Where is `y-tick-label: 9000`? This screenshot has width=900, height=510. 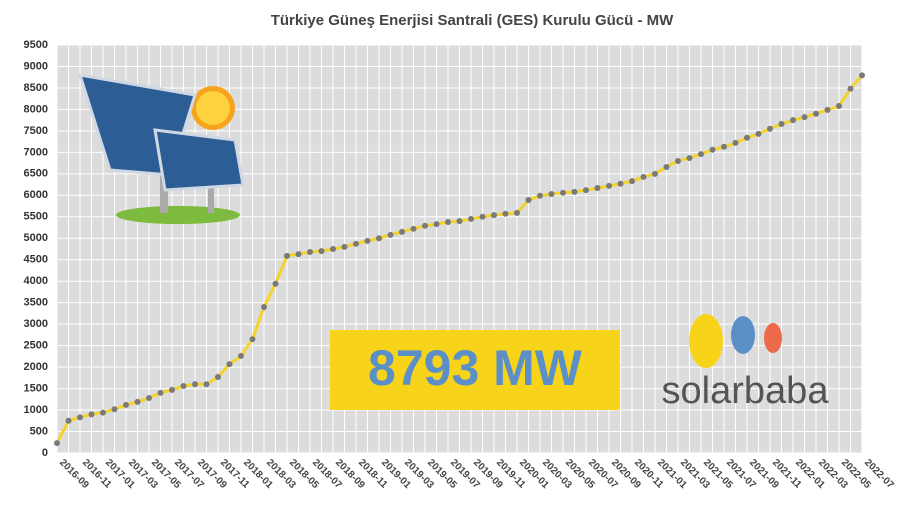
y-tick-label: 9000 is located at coordinates (36, 66).